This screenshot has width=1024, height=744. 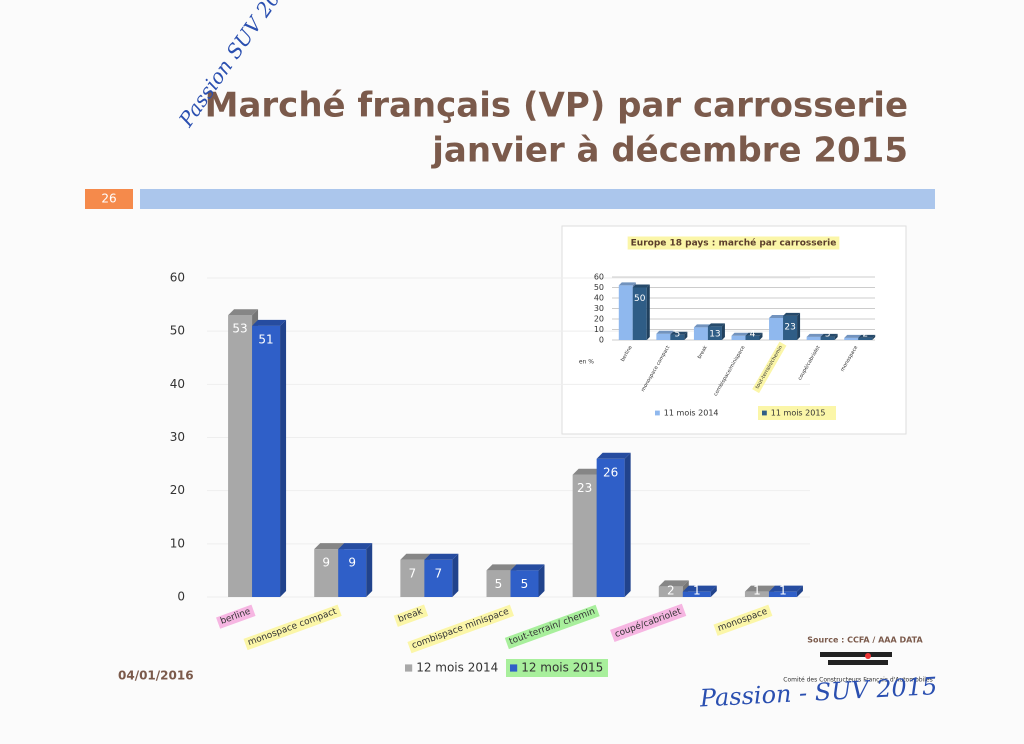 I want to click on logo, so click(x=856, y=658).